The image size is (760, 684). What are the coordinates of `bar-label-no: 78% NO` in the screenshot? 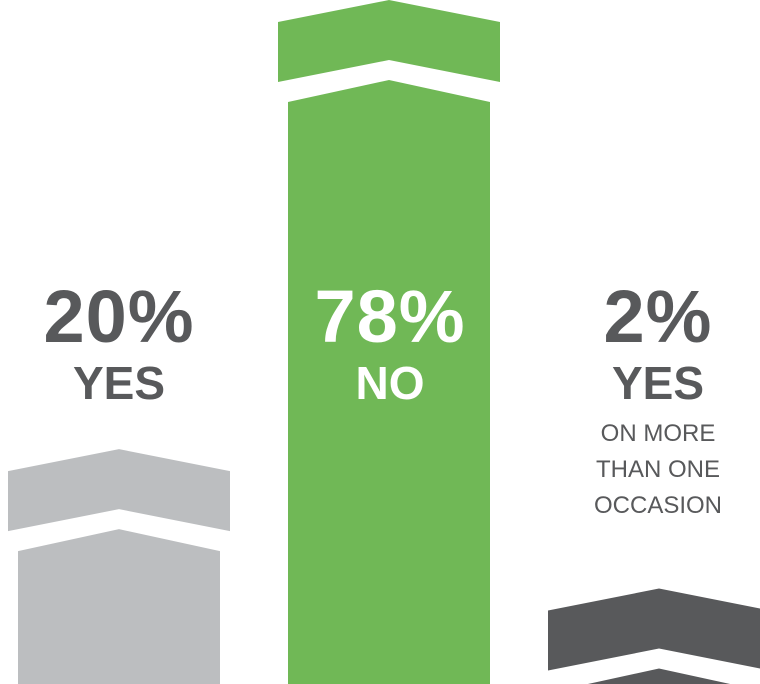 It's located at (390, 342).